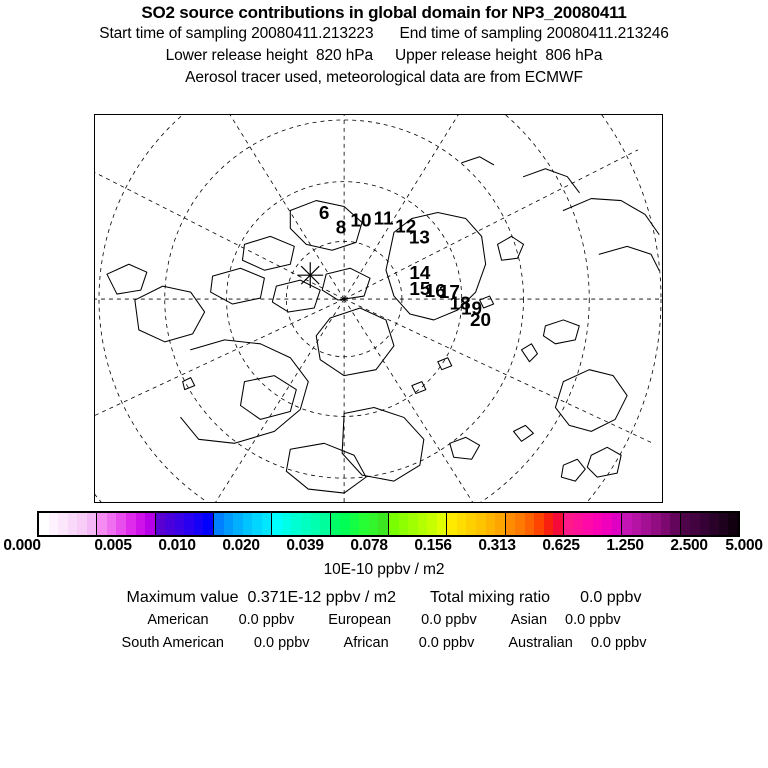  Describe the element at coordinates (607, 33) in the screenshot. I see `end-time-value: 20080411.213246` at that location.